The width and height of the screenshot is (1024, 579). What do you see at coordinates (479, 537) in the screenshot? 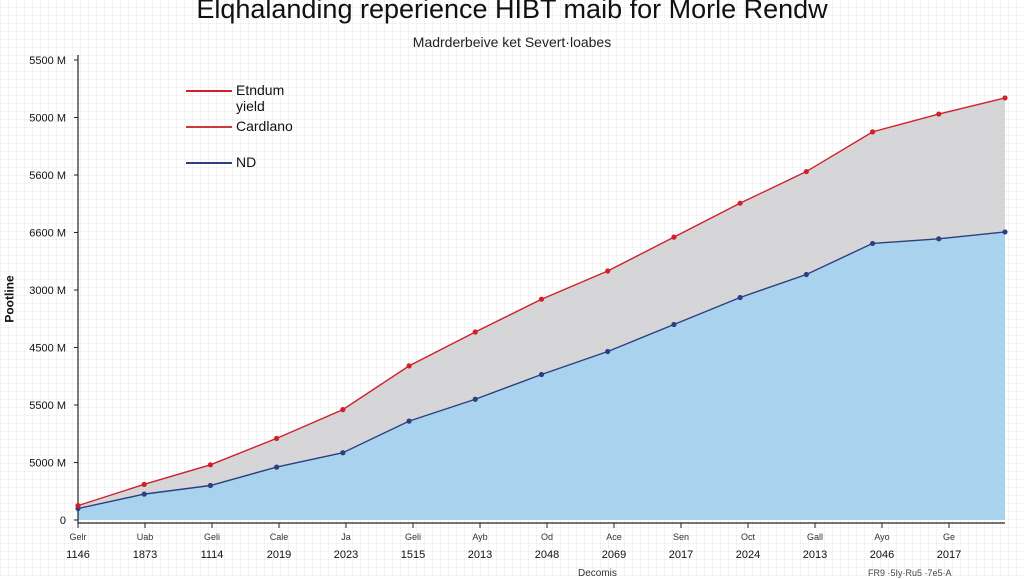
I see `x-tick-label-top: Ayb` at bounding box center [479, 537].